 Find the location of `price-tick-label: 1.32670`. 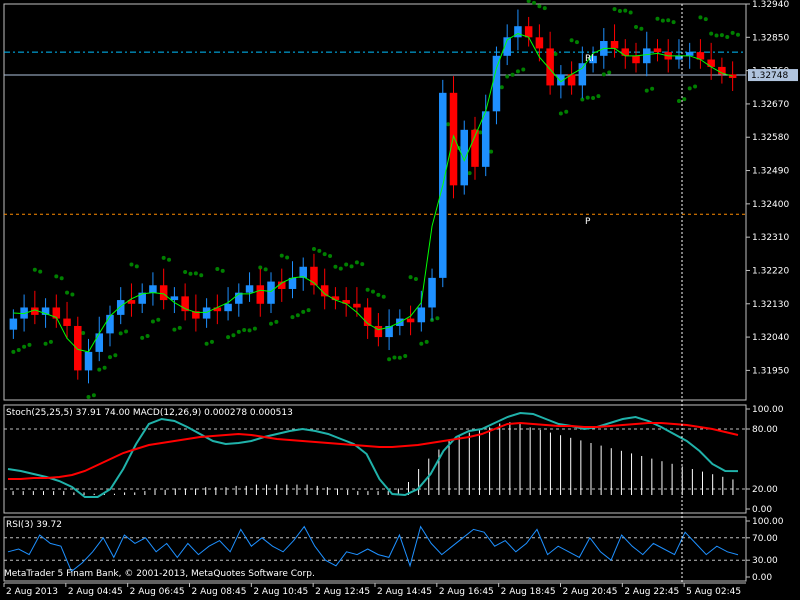

price-tick-label: 1.32670 is located at coordinates (770, 105).